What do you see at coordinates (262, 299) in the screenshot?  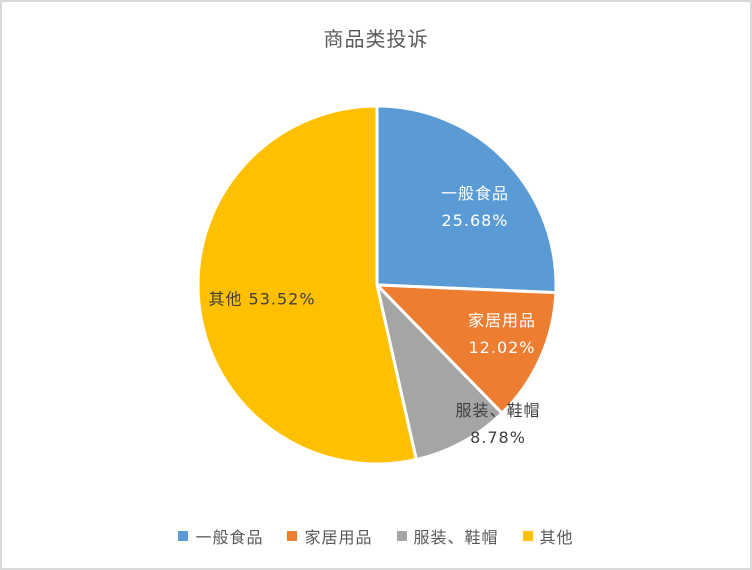 I see `pie-data-label: 其他 53.52%` at bounding box center [262, 299].